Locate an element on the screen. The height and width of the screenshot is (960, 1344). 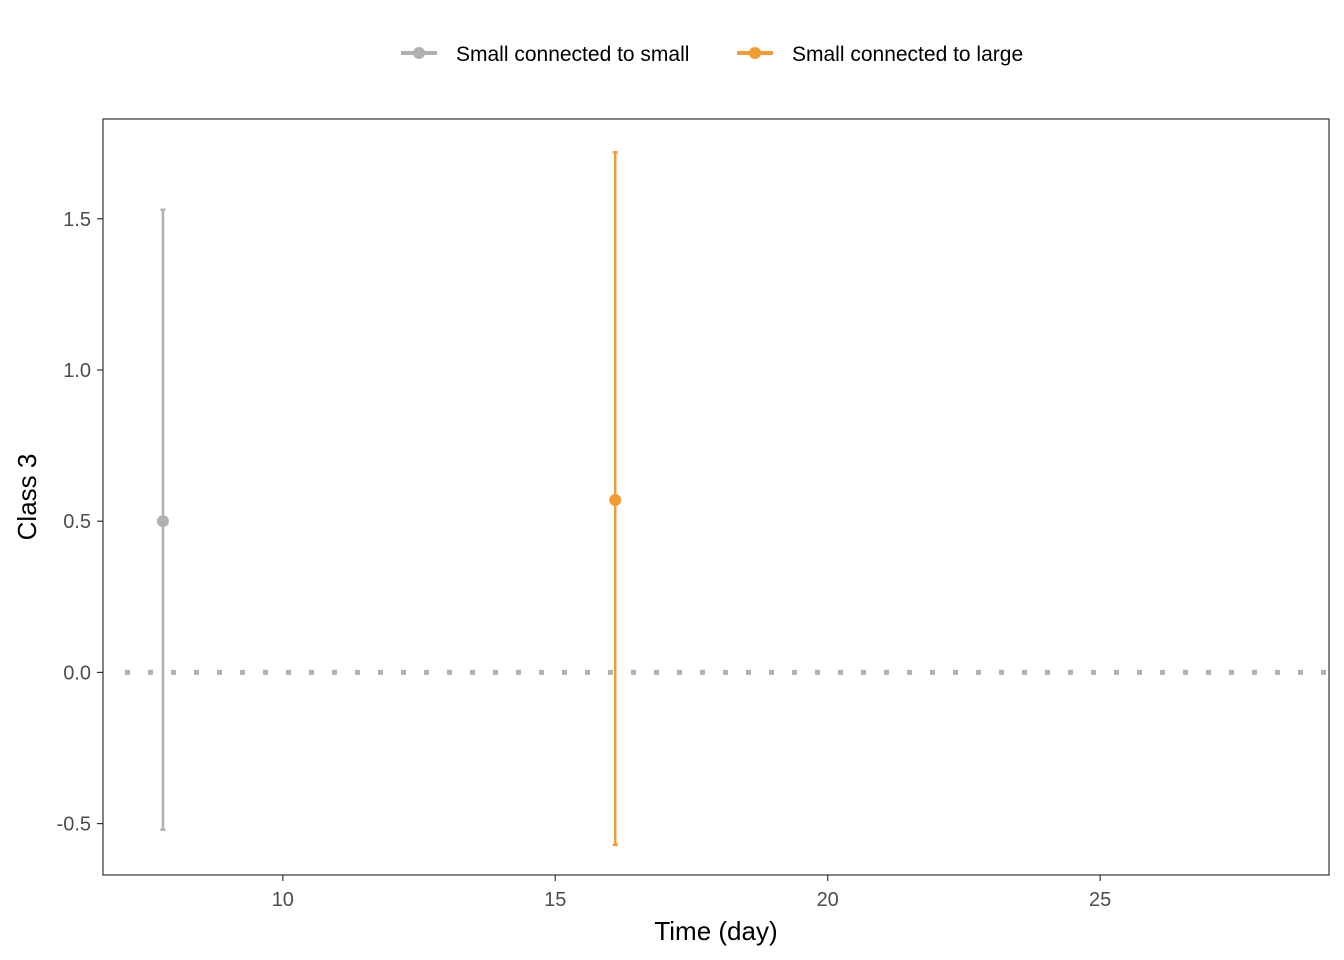
legend-label-2: Small connected to large is located at coordinates (907, 54).